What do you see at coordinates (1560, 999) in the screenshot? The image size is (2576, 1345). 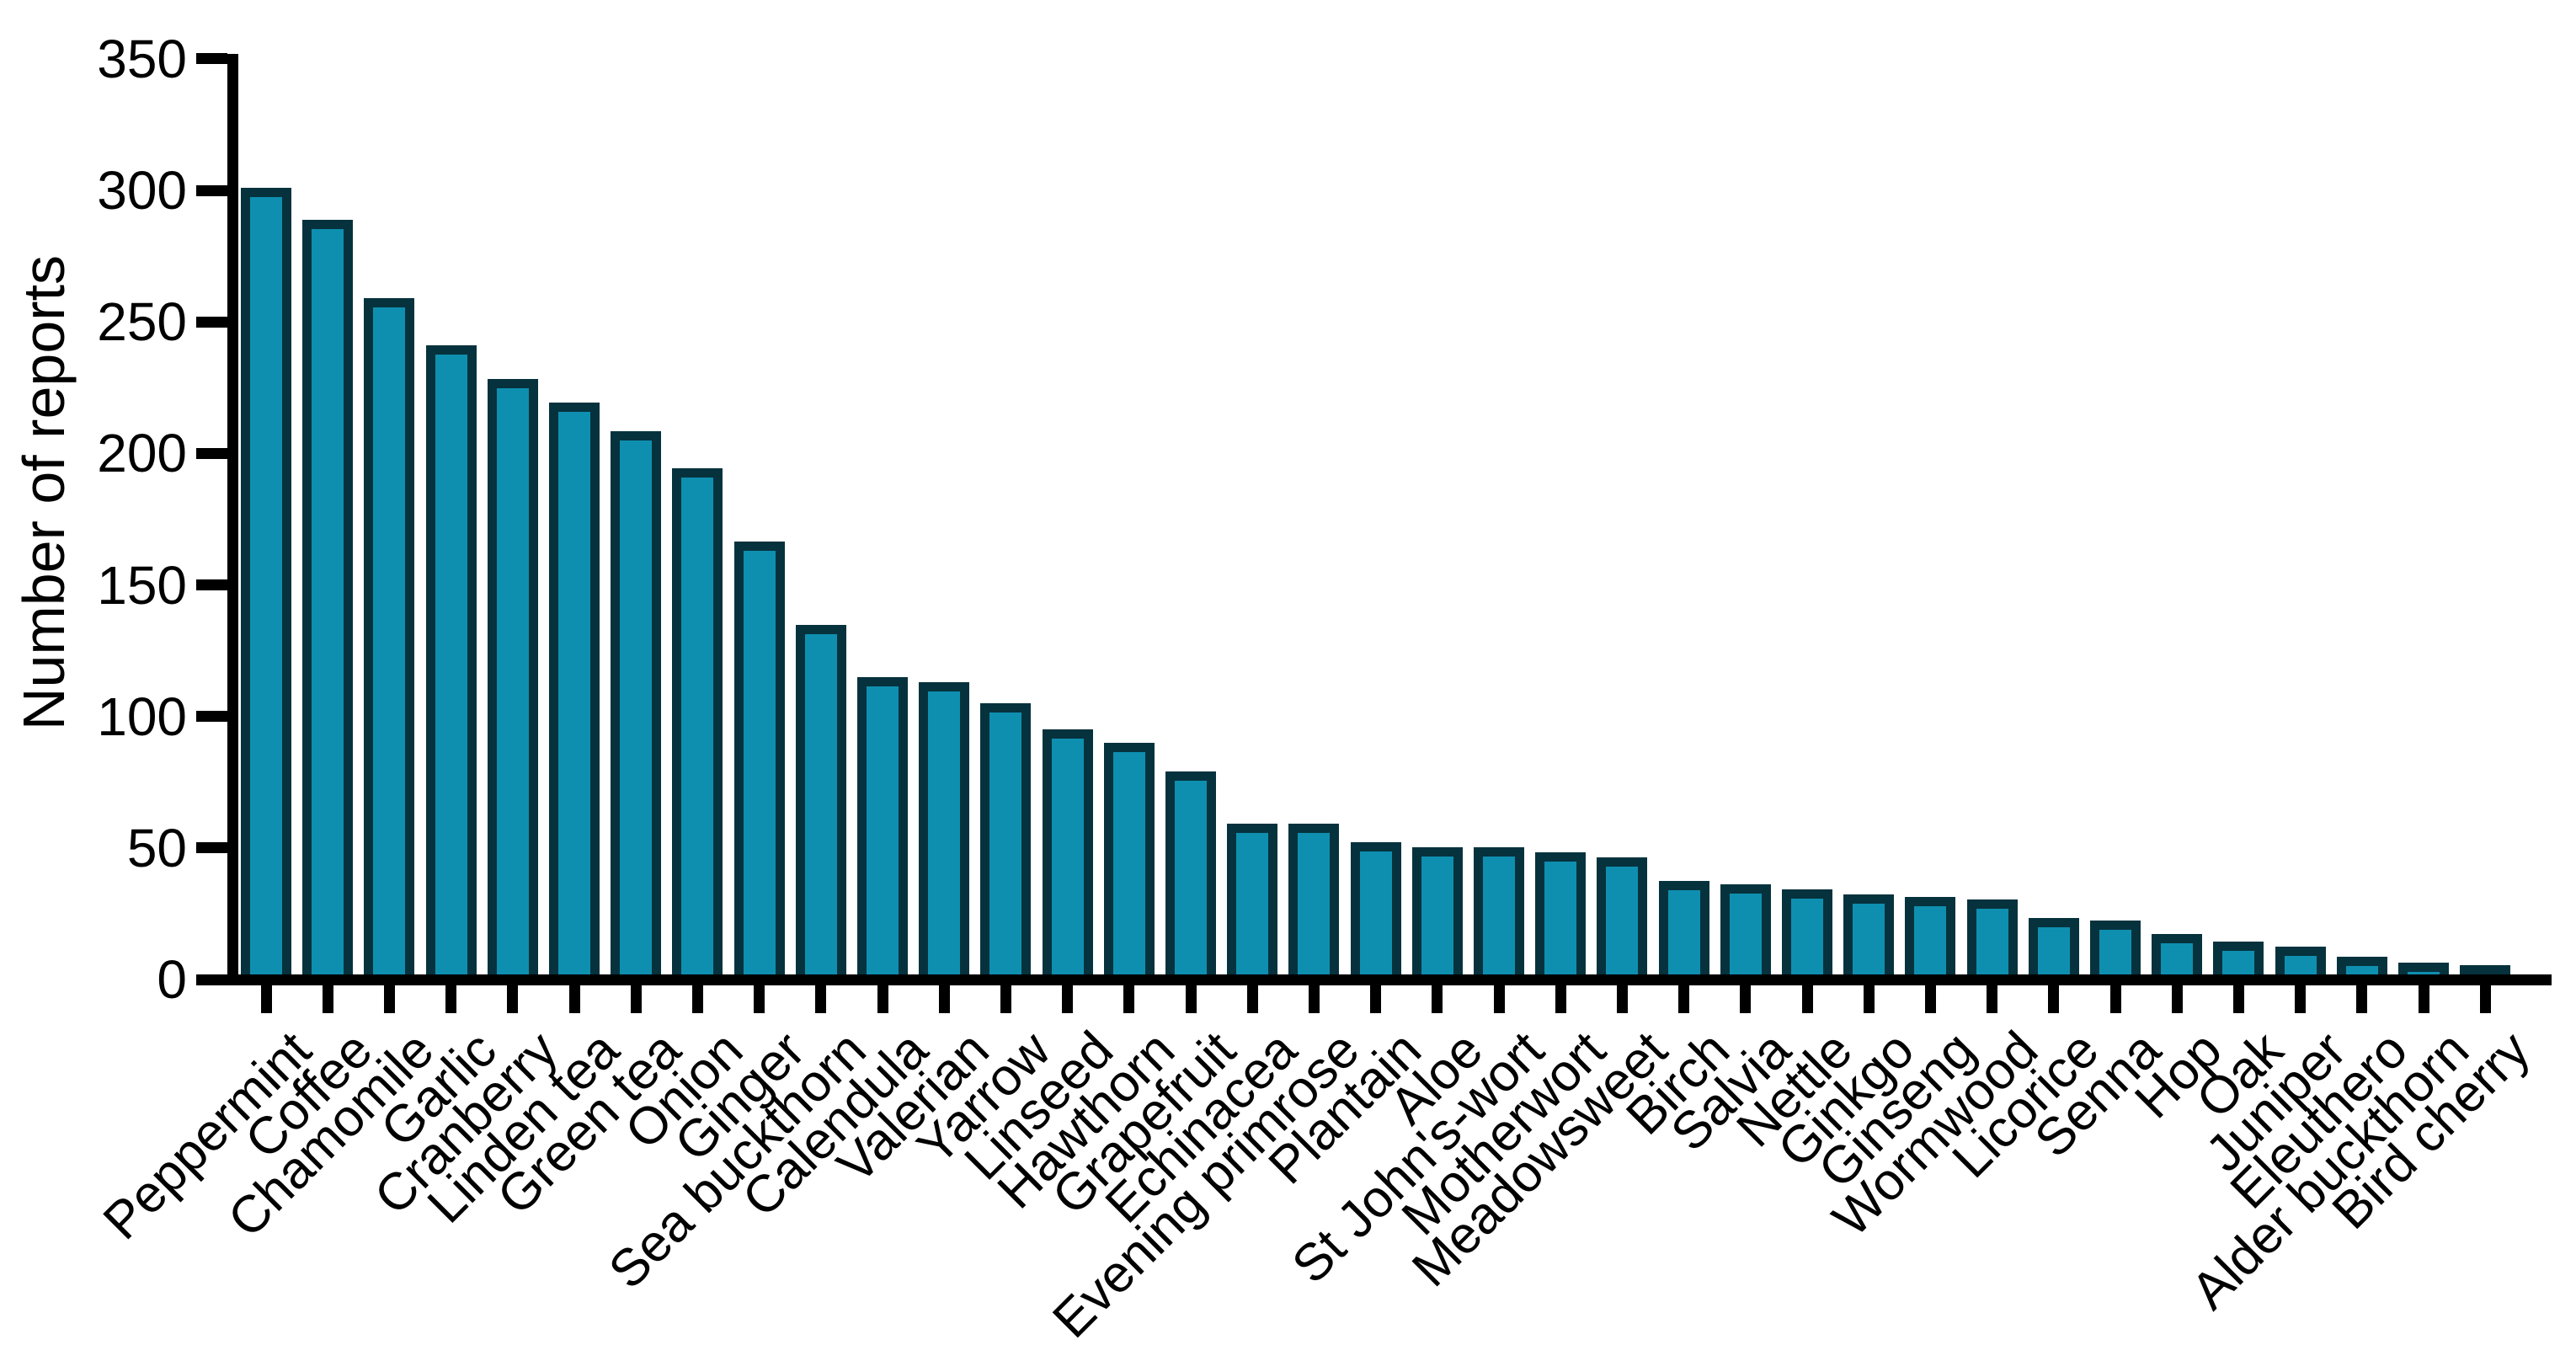 I see `x-tick-motherwort` at bounding box center [1560, 999].